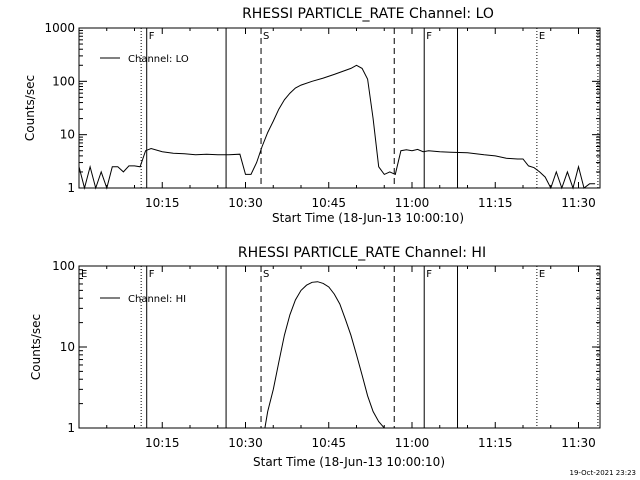  Describe the element at coordinates (412, 443) in the screenshot. I see `x-tick-label-hi-3: 11:00` at that location.